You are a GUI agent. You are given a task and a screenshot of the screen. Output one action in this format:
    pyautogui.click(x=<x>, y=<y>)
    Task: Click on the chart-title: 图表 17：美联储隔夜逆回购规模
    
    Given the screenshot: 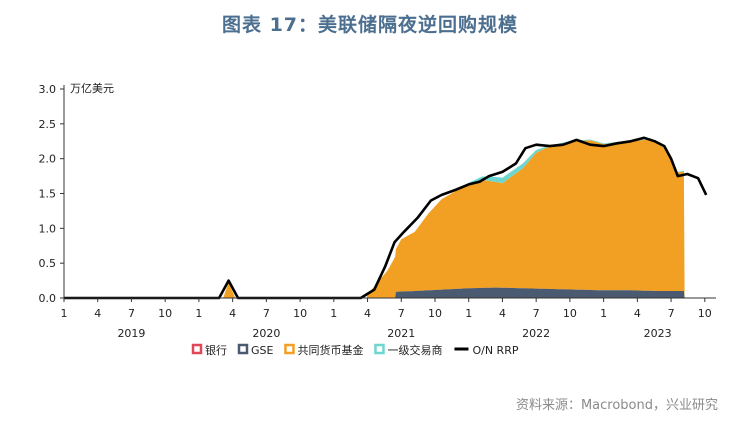 What is the action you would take?
    pyautogui.click(x=370, y=25)
    